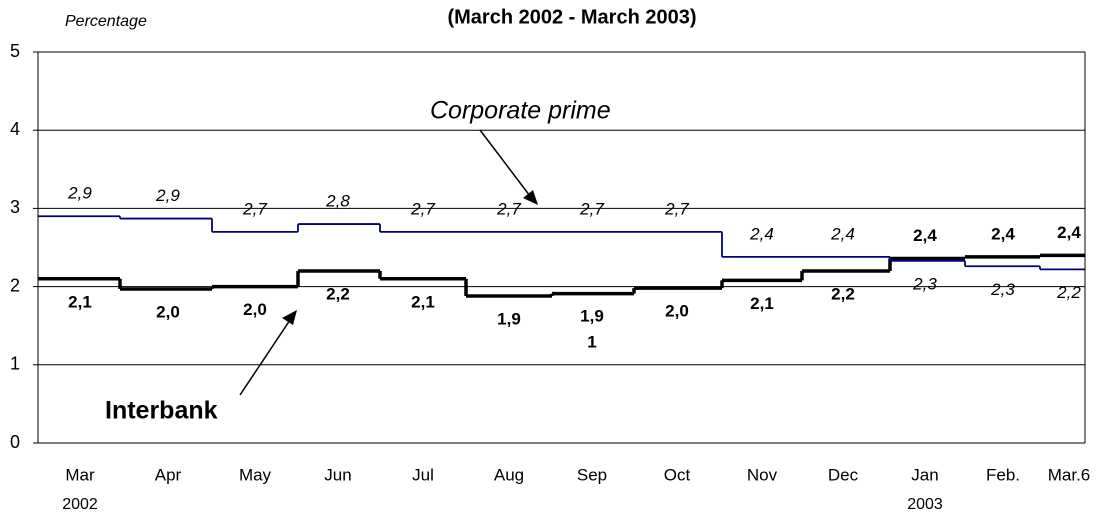 This screenshot has width=1104, height=513. I want to click on y-axis-label: Percentage, so click(106, 21).